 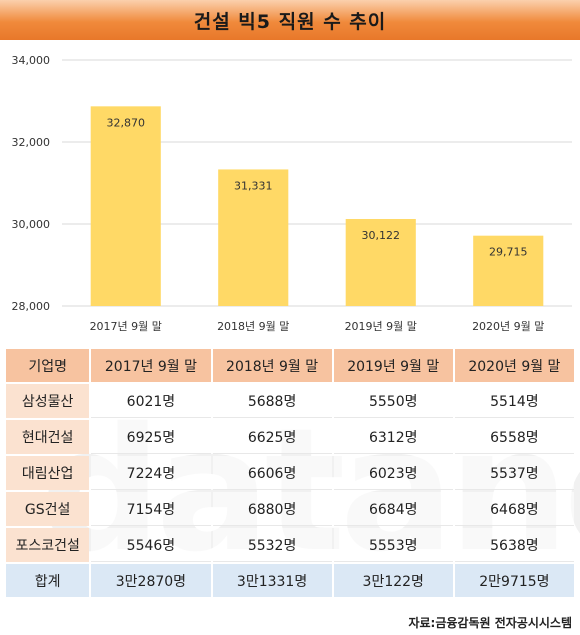 I want to click on table-cell: 6625명, so click(x=272, y=437).